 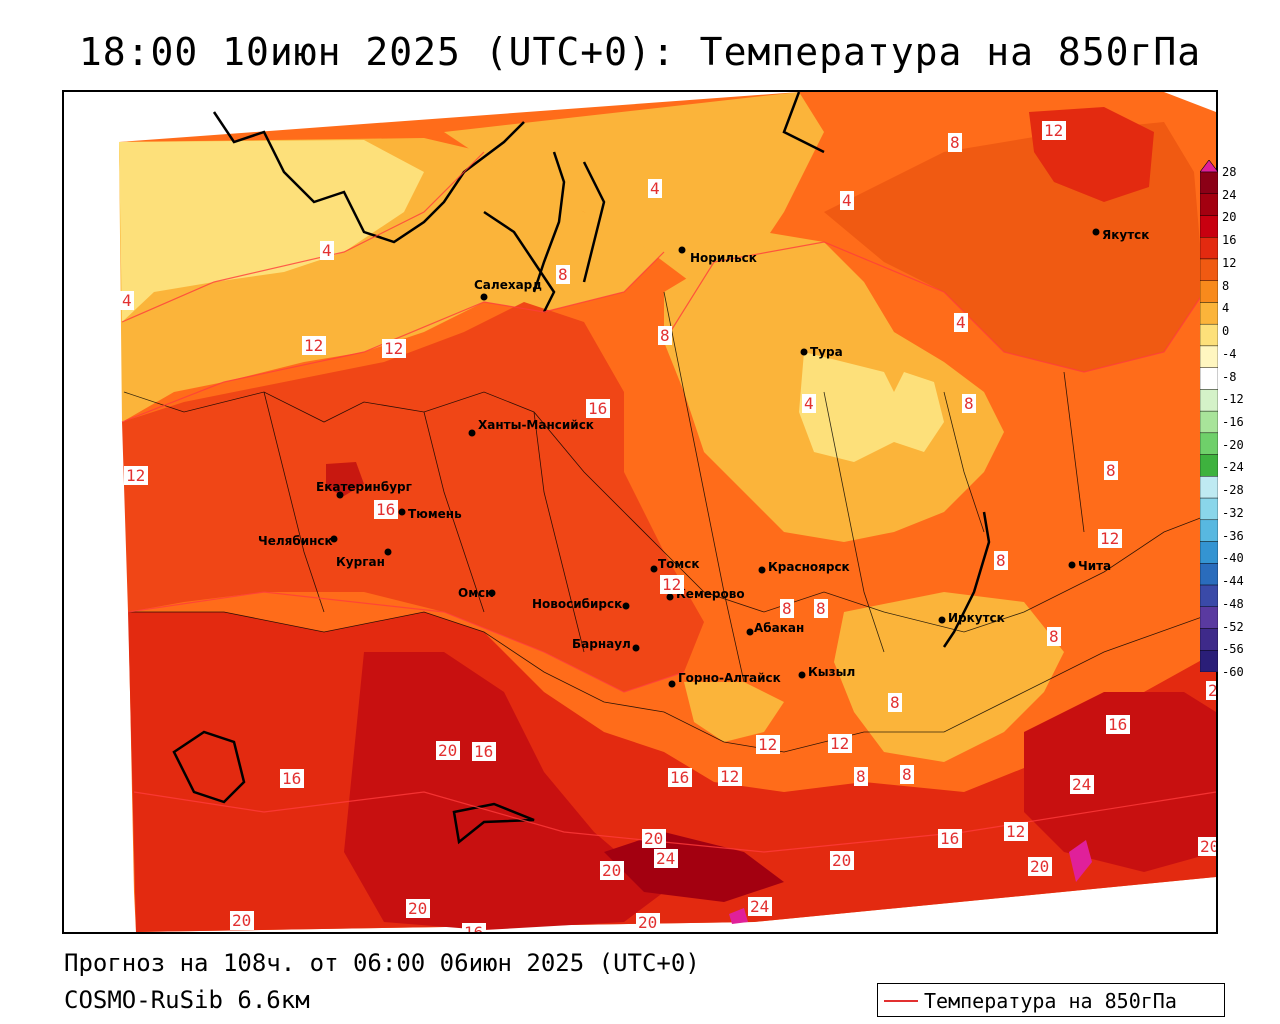 What do you see at coordinates (1081, 784) in the screenshot?
I see `contour-label: 24` at bounding box center [1081, 784].